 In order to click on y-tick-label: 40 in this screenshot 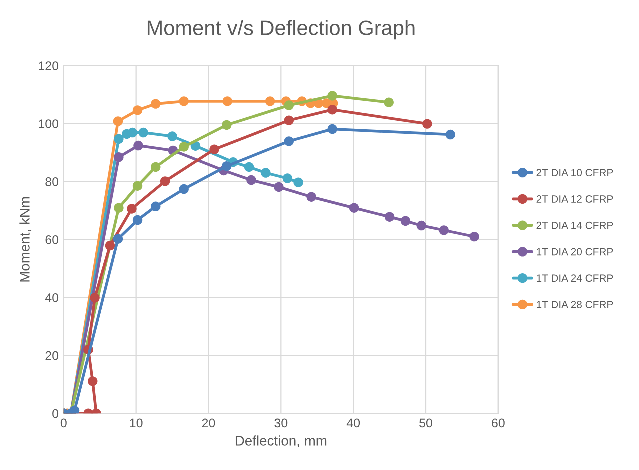, I will do `click(52, 297)`.